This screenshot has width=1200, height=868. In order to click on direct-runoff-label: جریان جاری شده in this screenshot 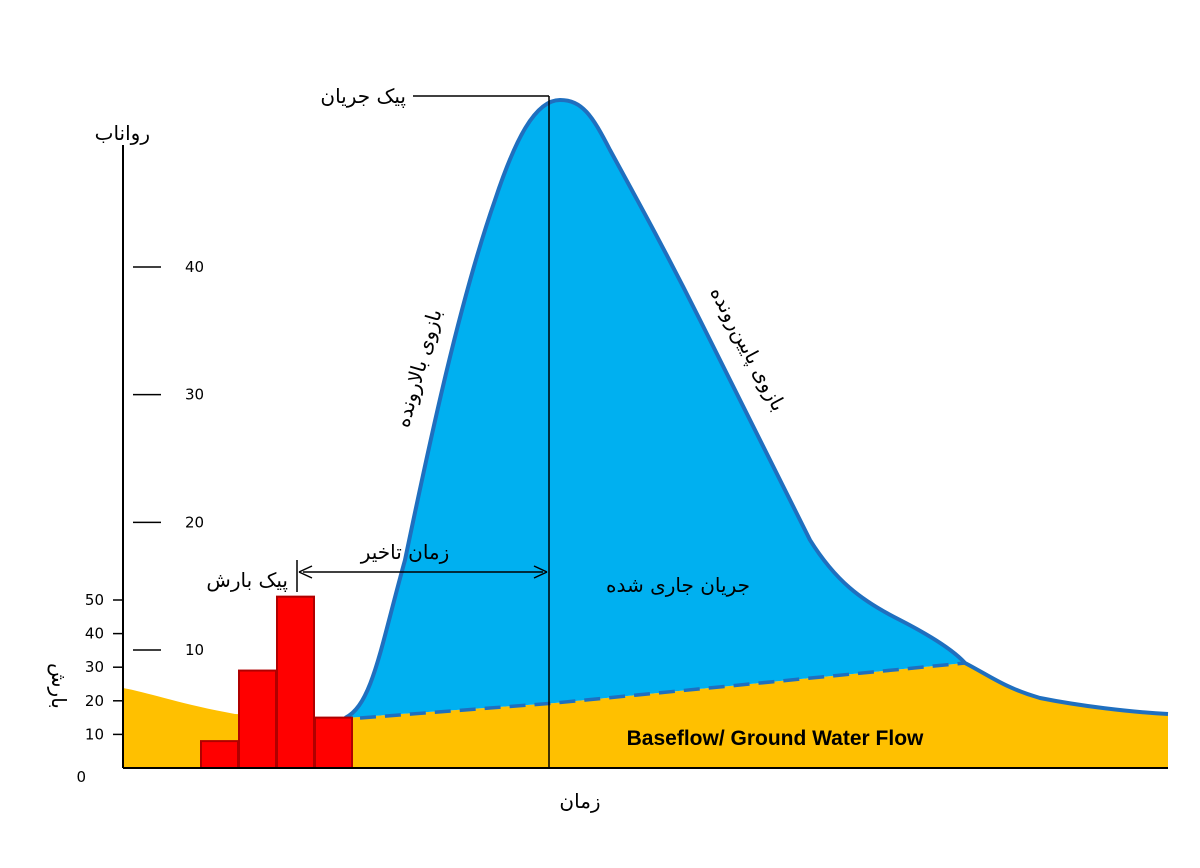, I will do `click(678, 585)`.